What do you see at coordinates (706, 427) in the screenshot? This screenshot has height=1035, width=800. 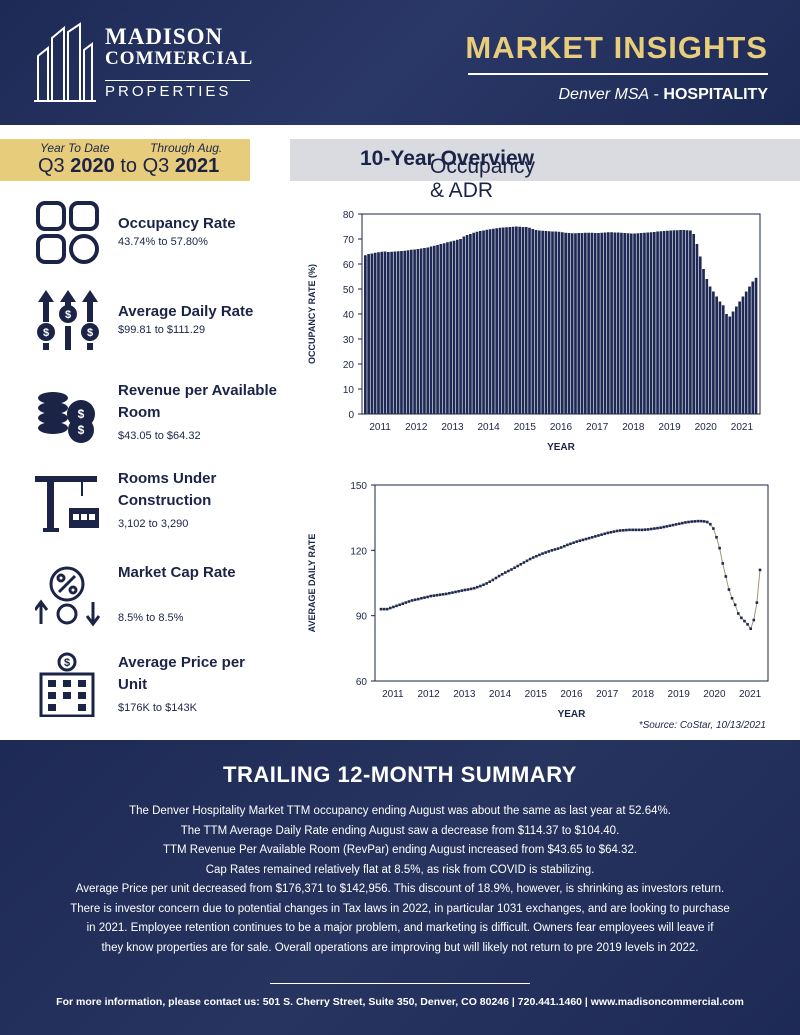 I see `x-tick-label: 2020` at bounding box center [706, 427].